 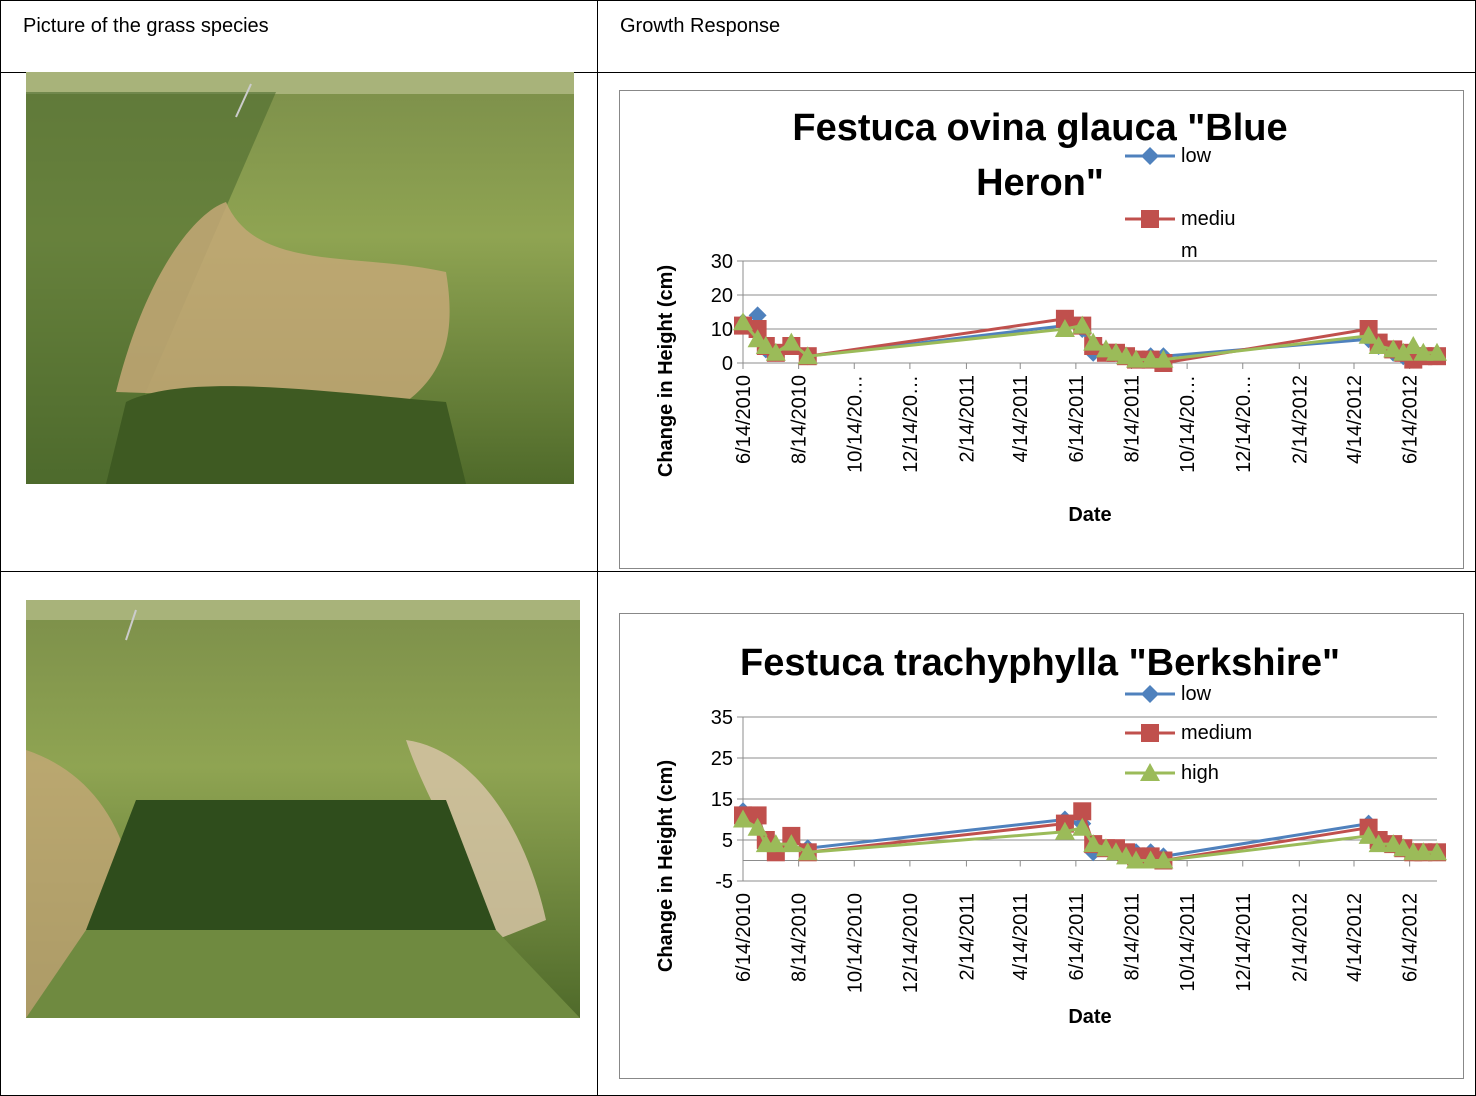 I want to click on y-tick-label: 25, so click(x=722, y=759).